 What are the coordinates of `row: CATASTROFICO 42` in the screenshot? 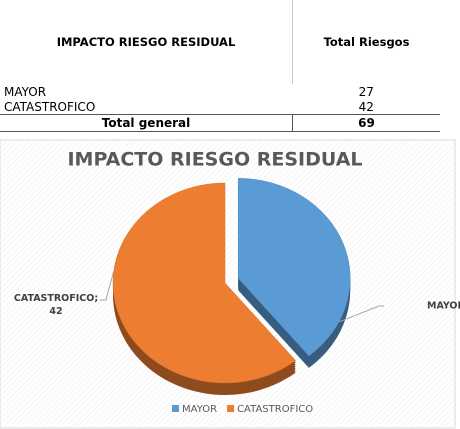 It's located at (220, 107).